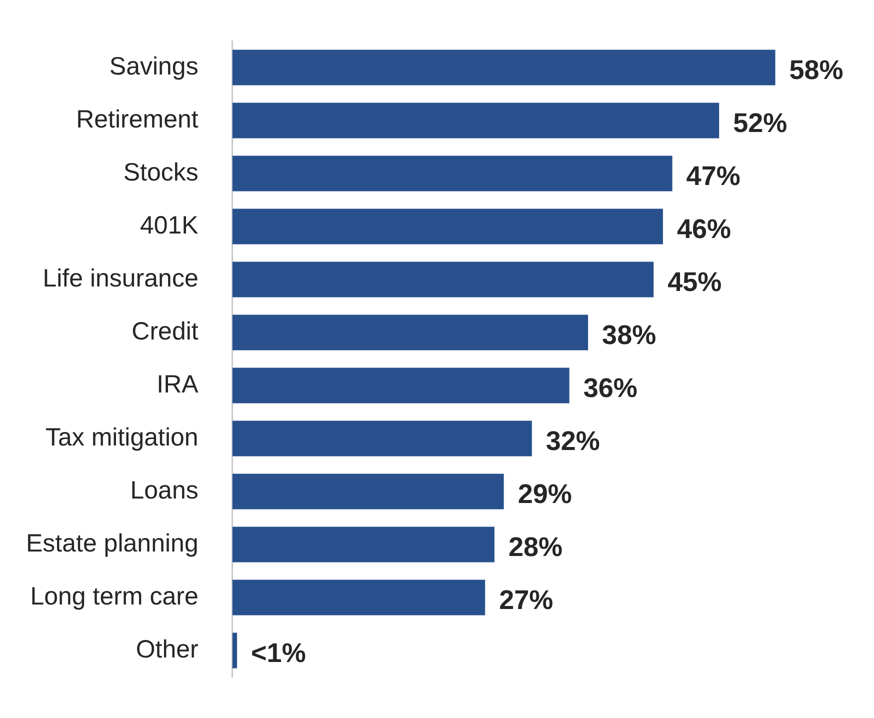  I want to click on y-tick-label: Long term care, so click(114, 596).